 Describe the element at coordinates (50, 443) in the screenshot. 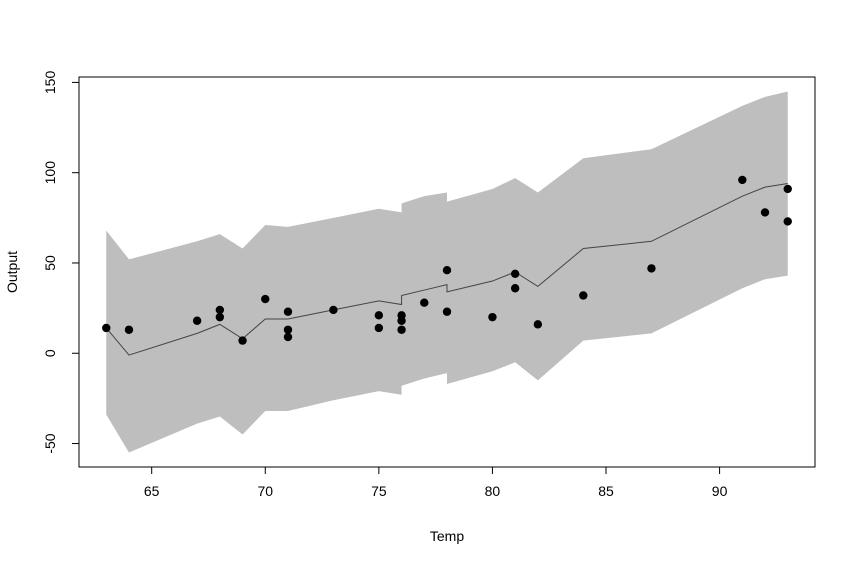

I see `y-tick-label: -50` at that location.